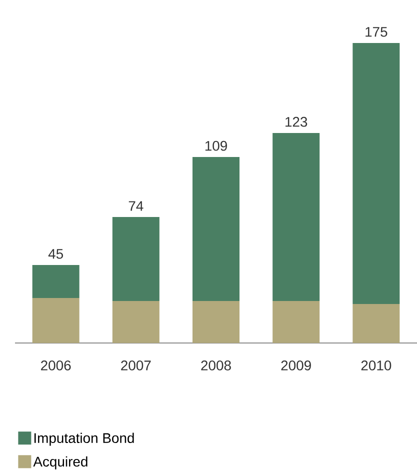  I want to click on x-tick-label: 2010, so click(376, 365).